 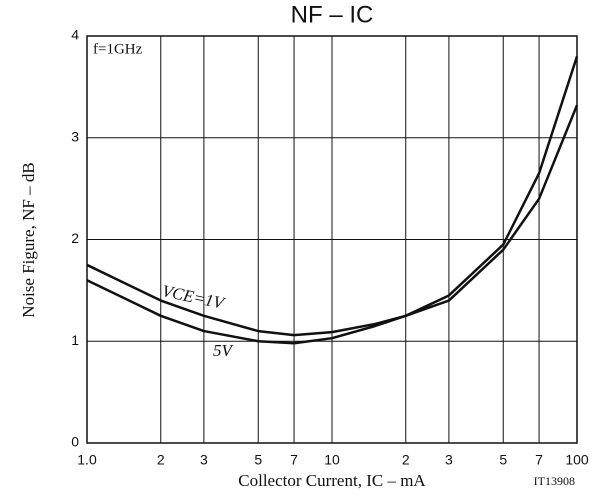 I want to click on annotation: 5V, so click(x=224, y=350).